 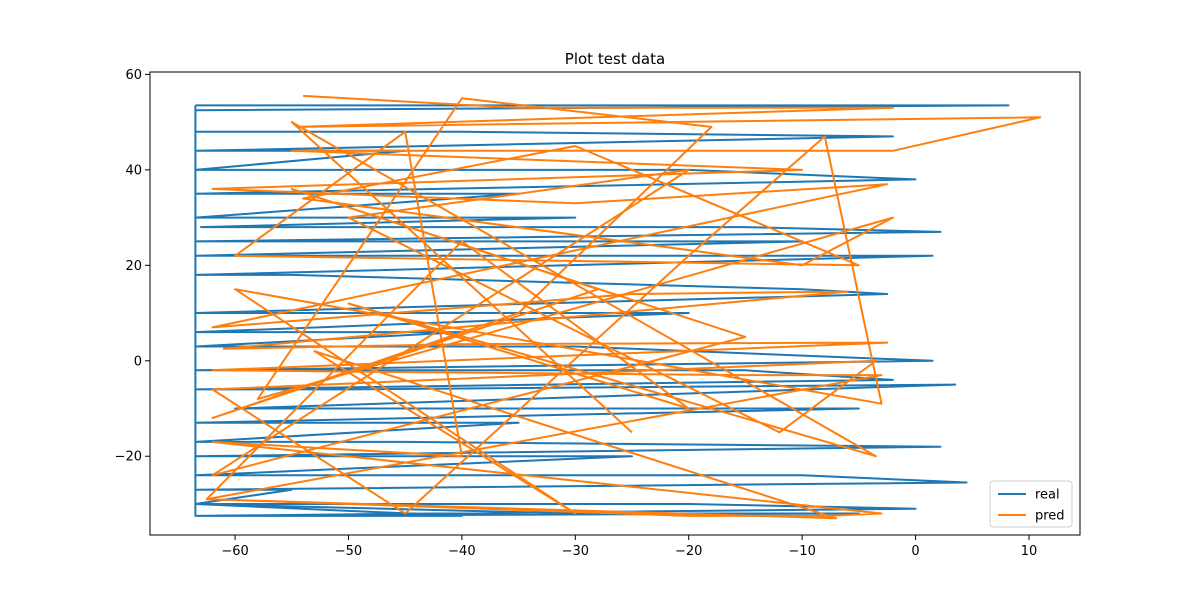 What do you see at coordinates (1047, 495) in the screenshot?
I see `legend-label-real: real` at bounding box center [1047, 495].